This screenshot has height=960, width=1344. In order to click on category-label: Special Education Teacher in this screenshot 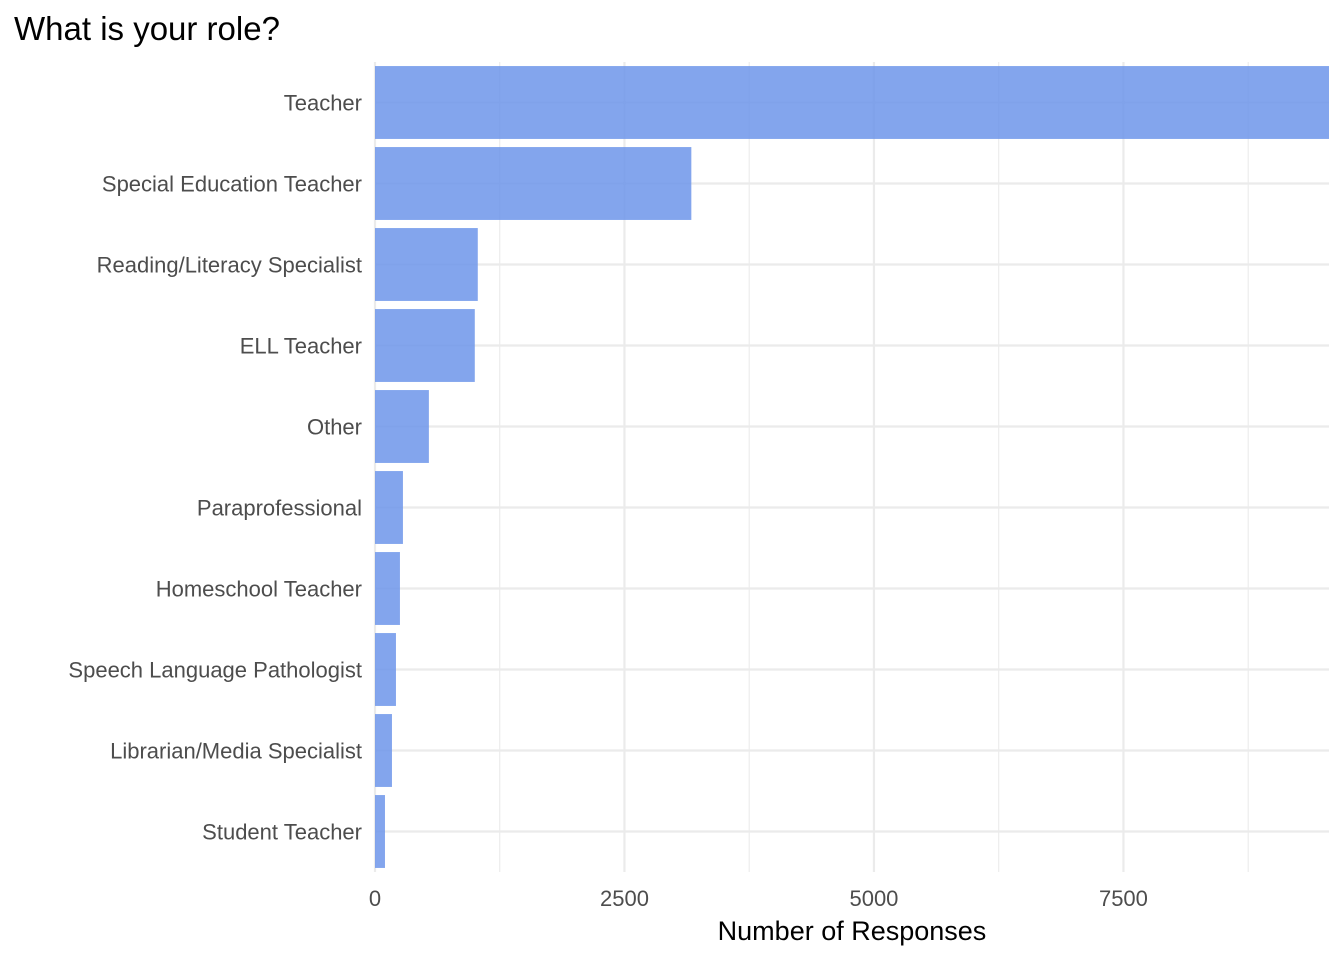, I will do `click(232, 184)`.